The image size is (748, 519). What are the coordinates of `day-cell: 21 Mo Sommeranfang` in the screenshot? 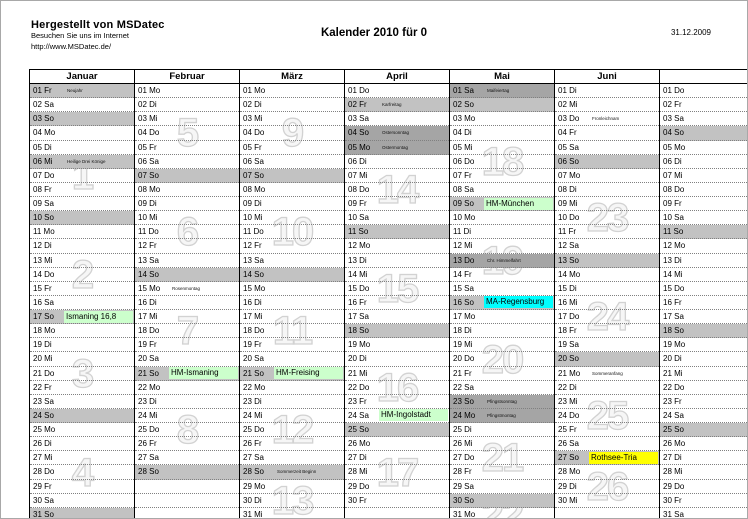 It's located at (607, 374).